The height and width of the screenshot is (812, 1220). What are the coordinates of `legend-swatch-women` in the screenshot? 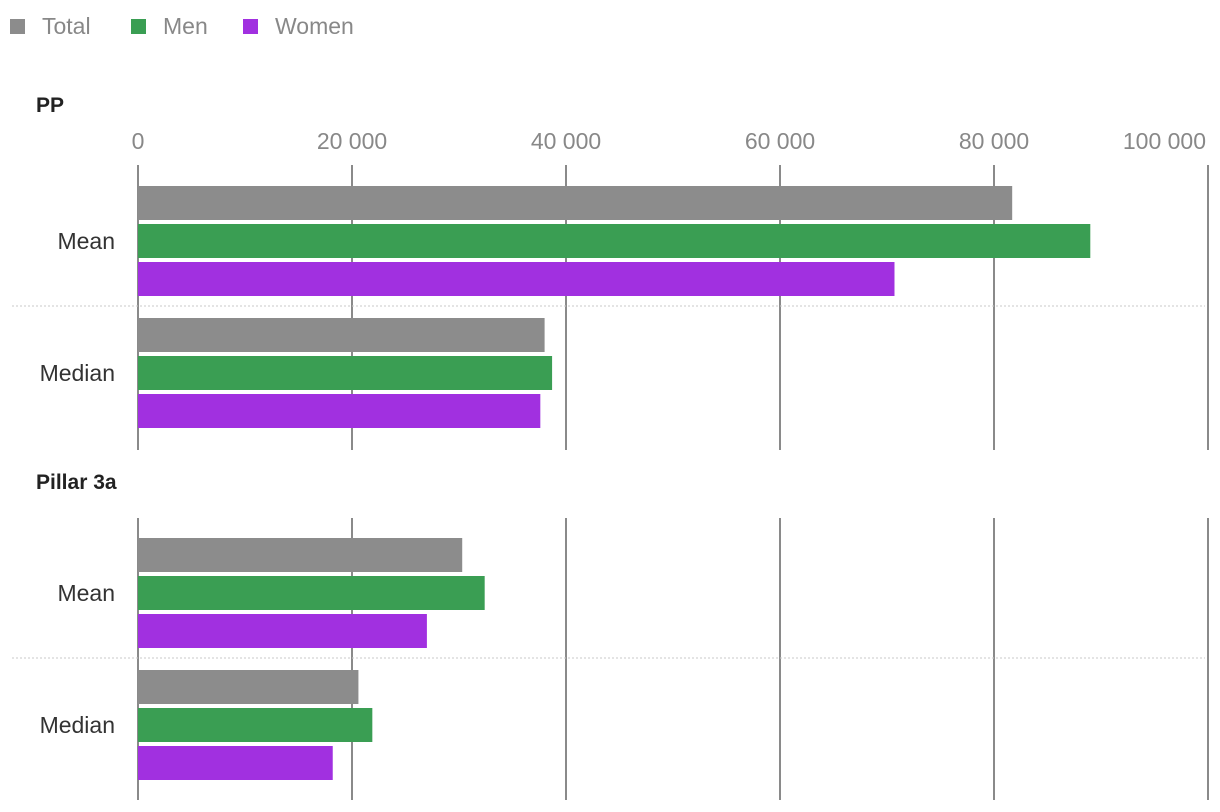 It's located at (250, 26).